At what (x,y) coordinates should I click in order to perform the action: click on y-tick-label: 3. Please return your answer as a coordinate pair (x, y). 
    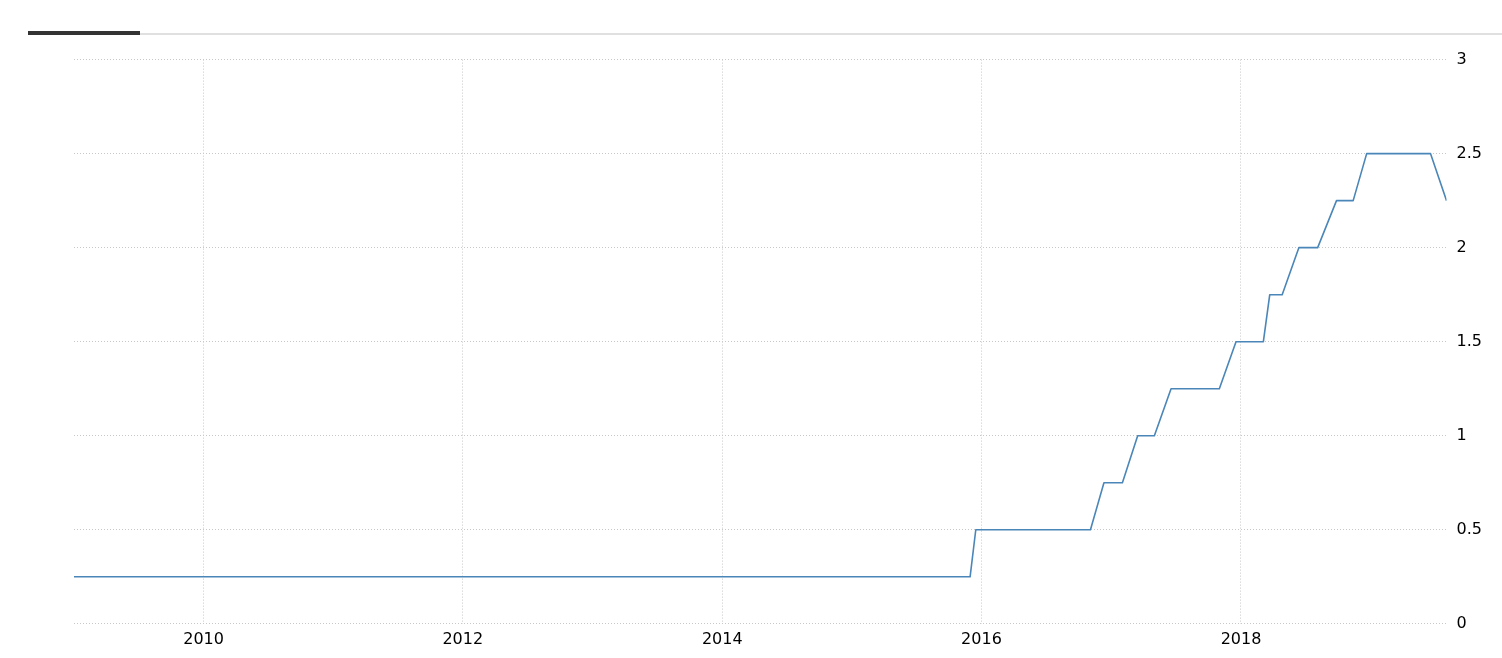
    Looking at the image, I should click on (1461, 58).